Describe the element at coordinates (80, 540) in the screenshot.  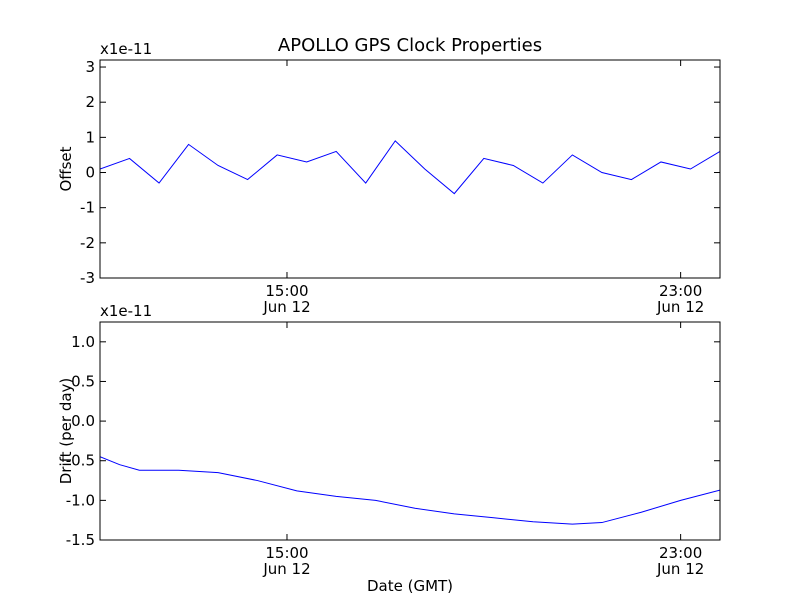
I see `y-tick-label: -1.5` at that location.